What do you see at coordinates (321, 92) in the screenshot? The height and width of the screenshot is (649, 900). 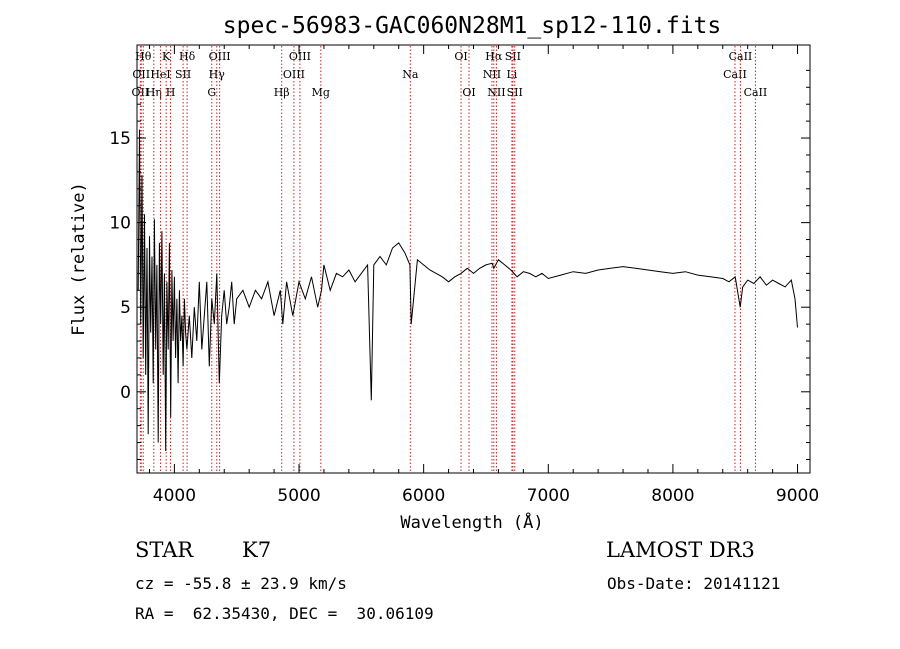 I see `marker-label: Mg` at bounding box center [321, 92].